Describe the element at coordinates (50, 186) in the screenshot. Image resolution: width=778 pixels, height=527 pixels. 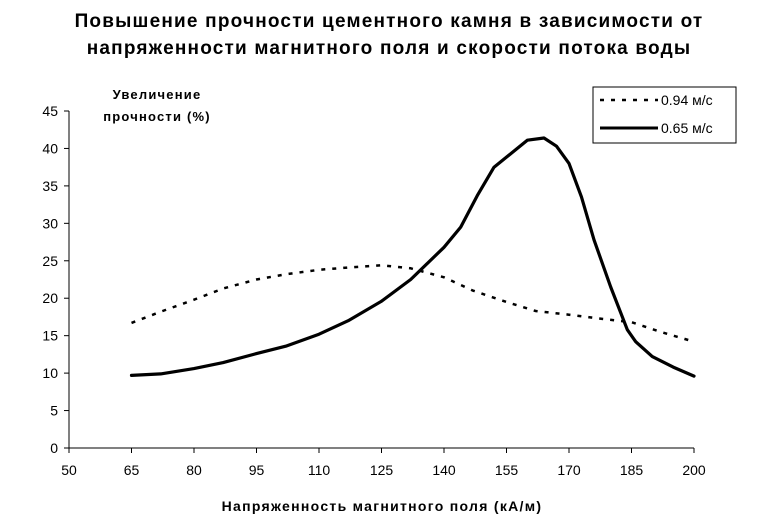
I see `y-tick-label: 35` at that location.